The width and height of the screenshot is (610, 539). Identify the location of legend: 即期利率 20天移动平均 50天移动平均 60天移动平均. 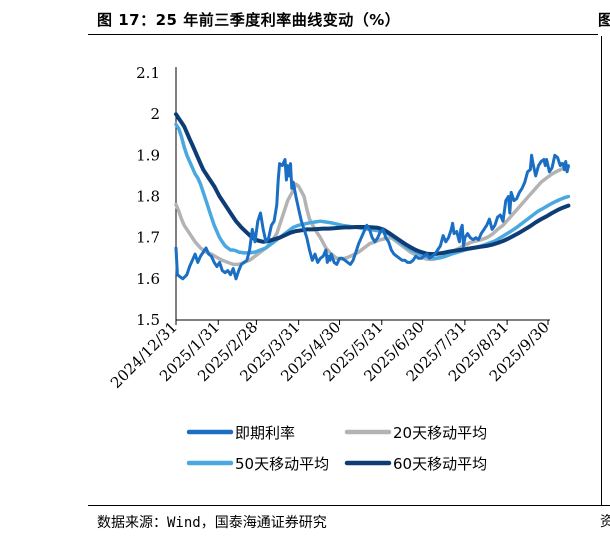
(336, 448).